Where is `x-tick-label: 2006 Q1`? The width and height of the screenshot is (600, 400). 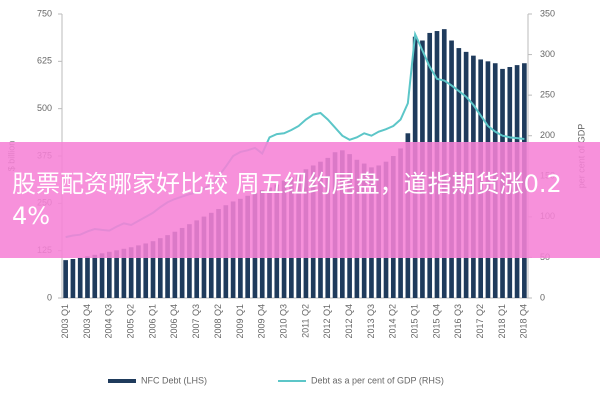
x-tick-label: 2006 Q1 is located at coordinates (152, 321).